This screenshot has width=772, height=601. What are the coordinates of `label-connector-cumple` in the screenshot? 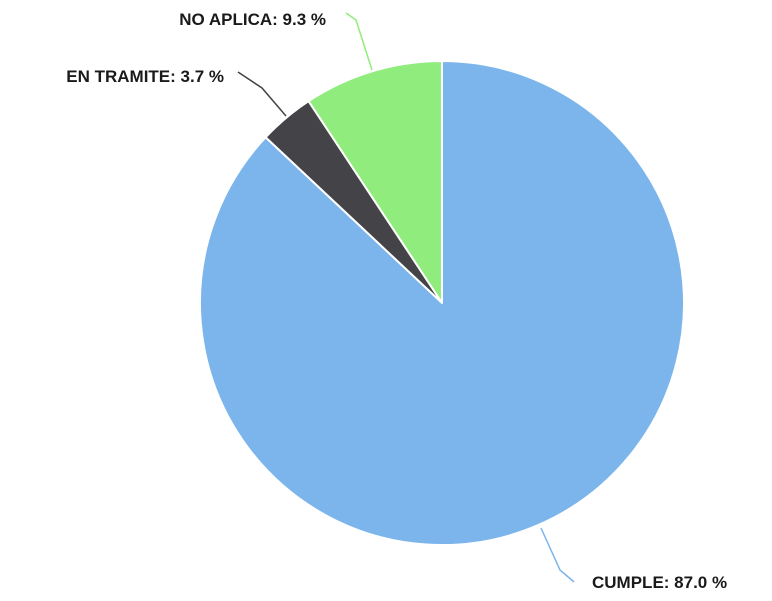 It's located at (557, 555).